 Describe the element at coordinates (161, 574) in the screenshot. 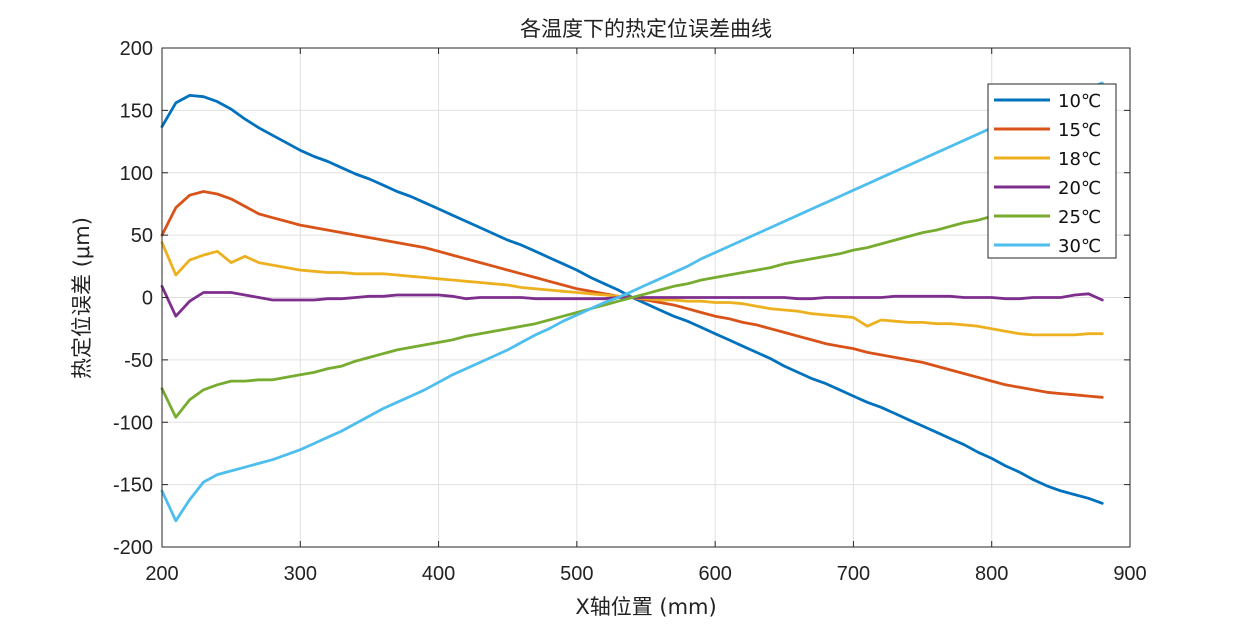

I see `x-tick-label: 200` at that location.